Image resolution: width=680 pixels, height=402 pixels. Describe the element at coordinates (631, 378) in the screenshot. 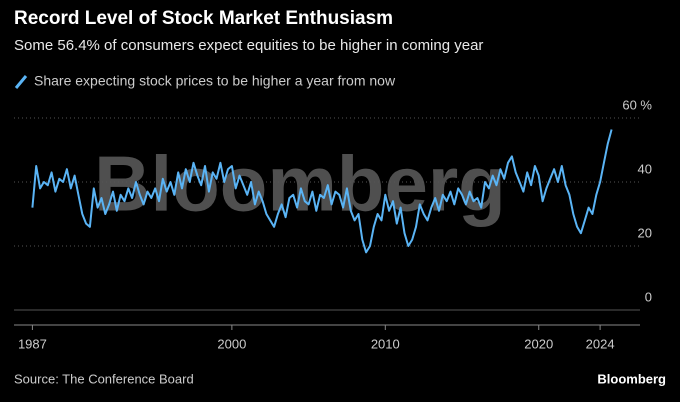

I see `brand: Bloomberg` at that location.